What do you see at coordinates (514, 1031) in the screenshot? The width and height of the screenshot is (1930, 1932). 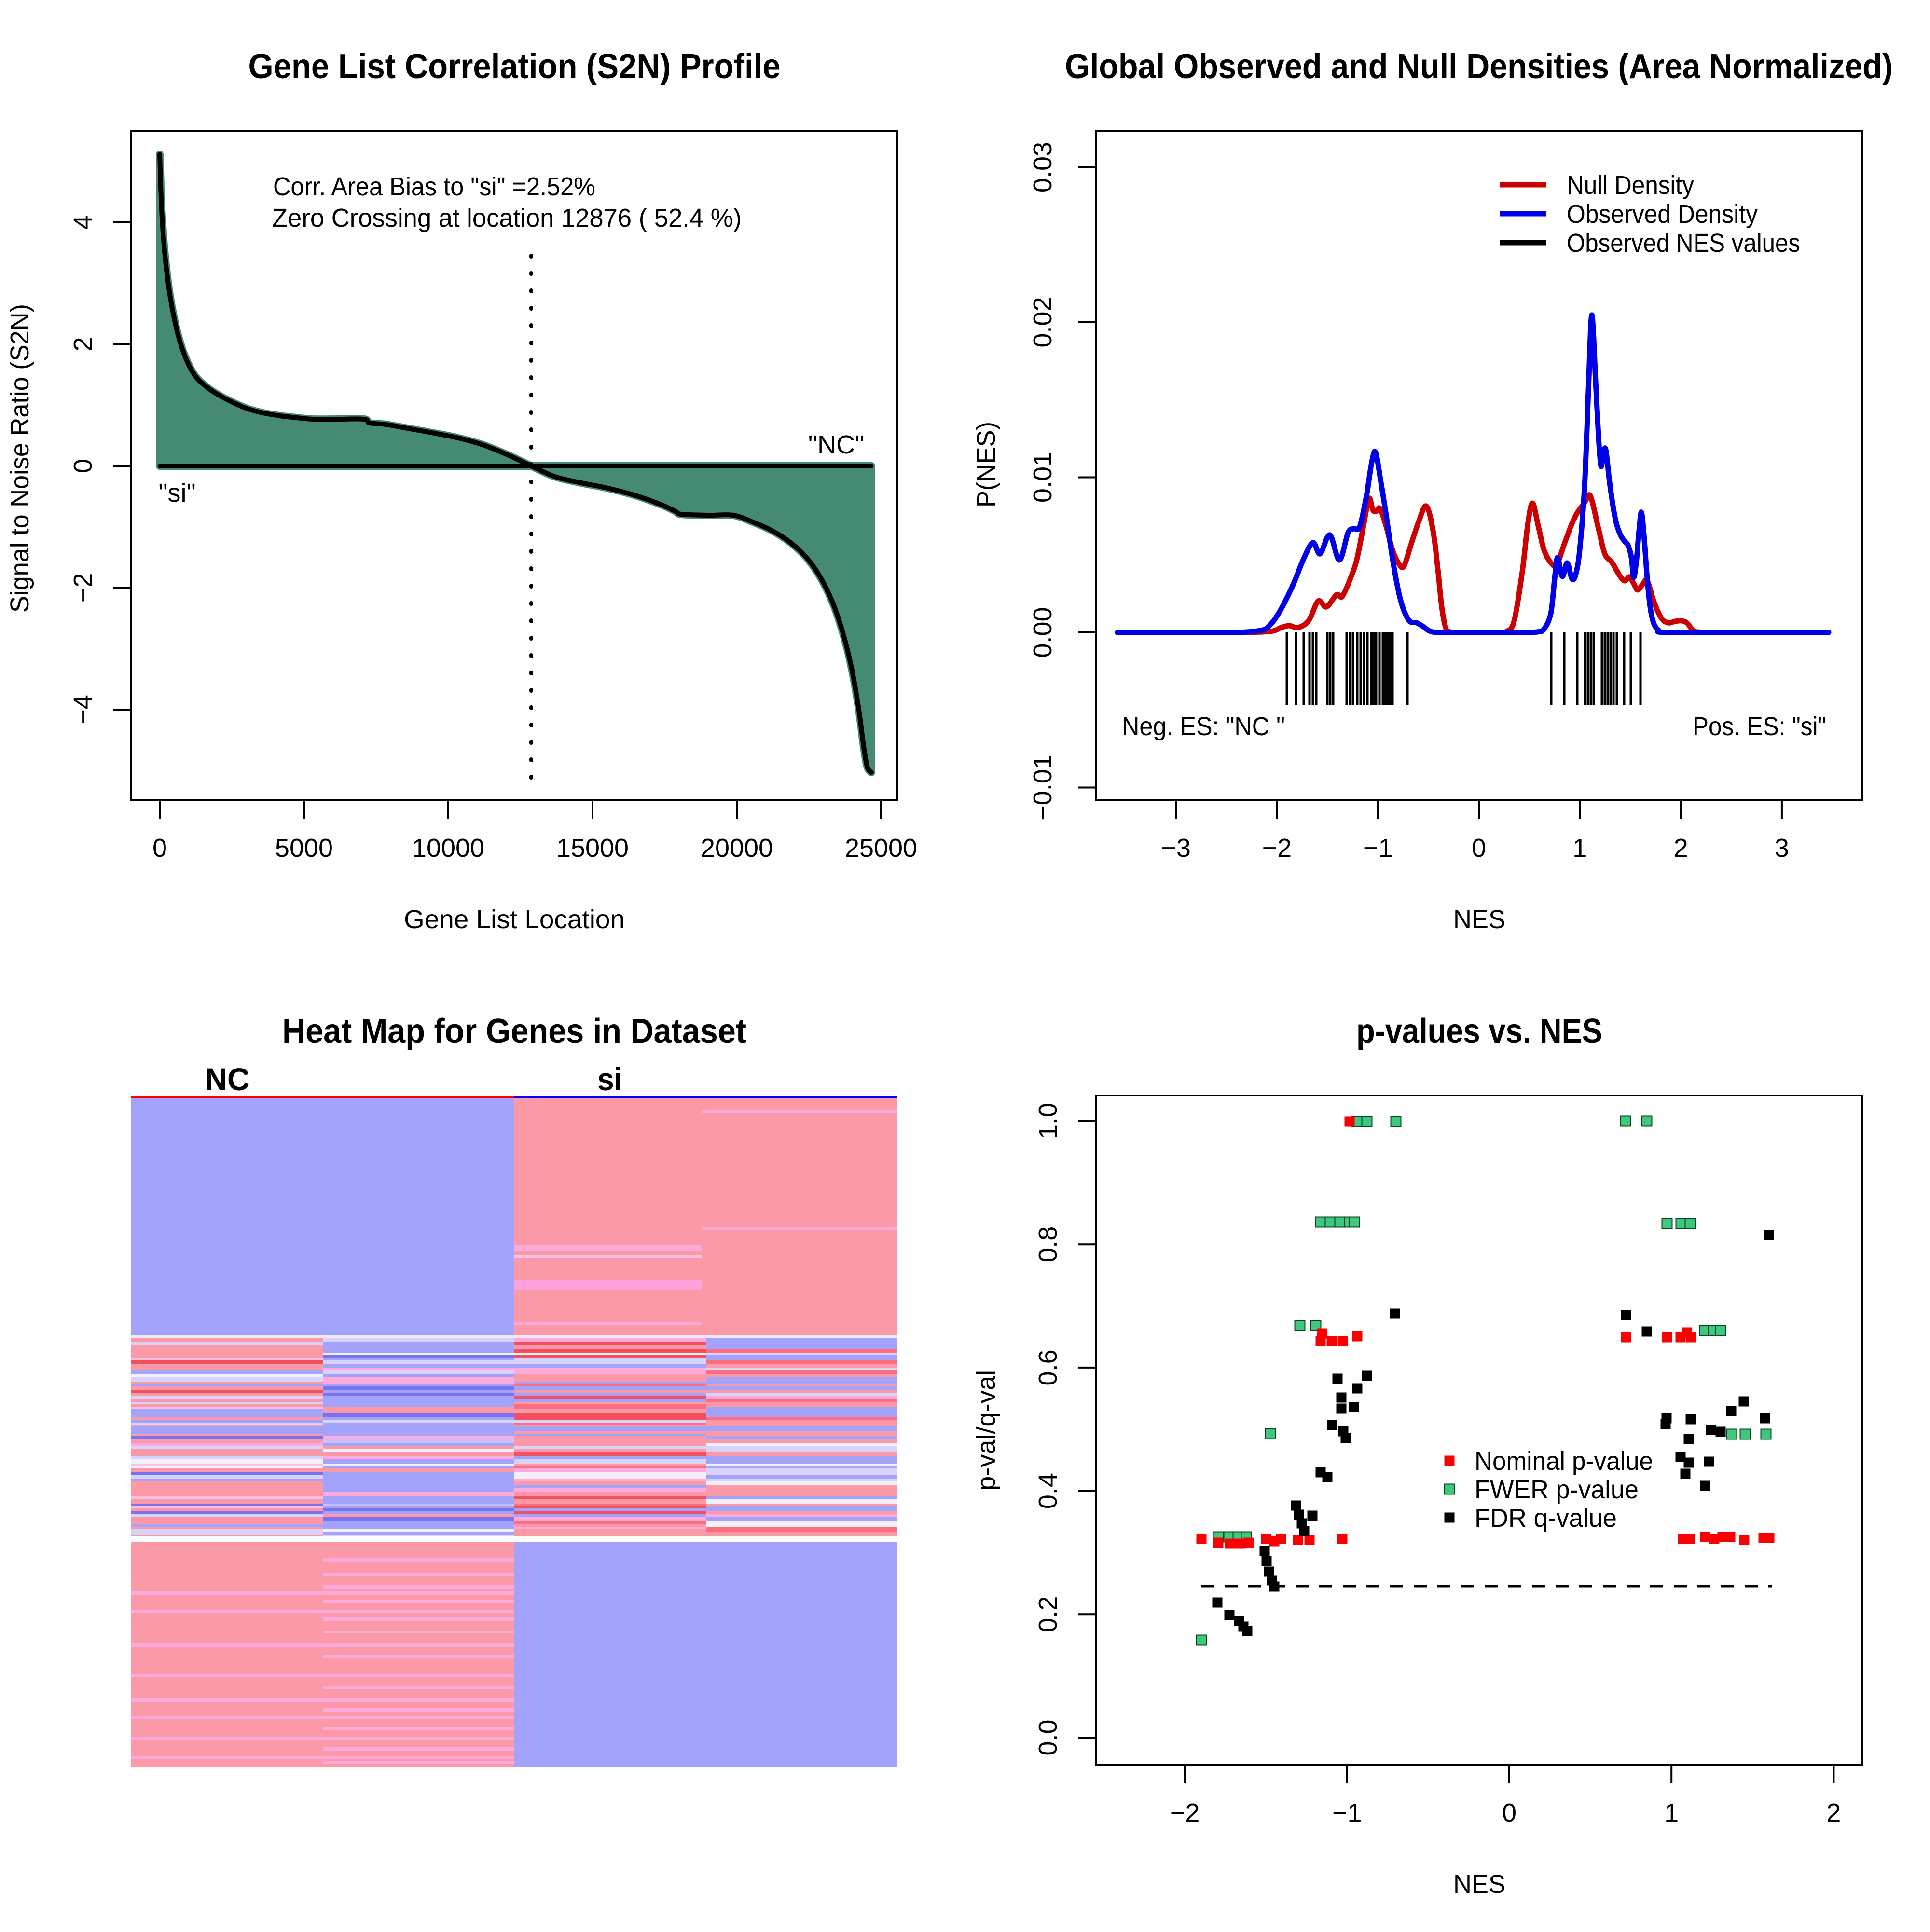 I see `svg-text: Heat Map for Genes in Dataset` at bounding box center [514, 1031].